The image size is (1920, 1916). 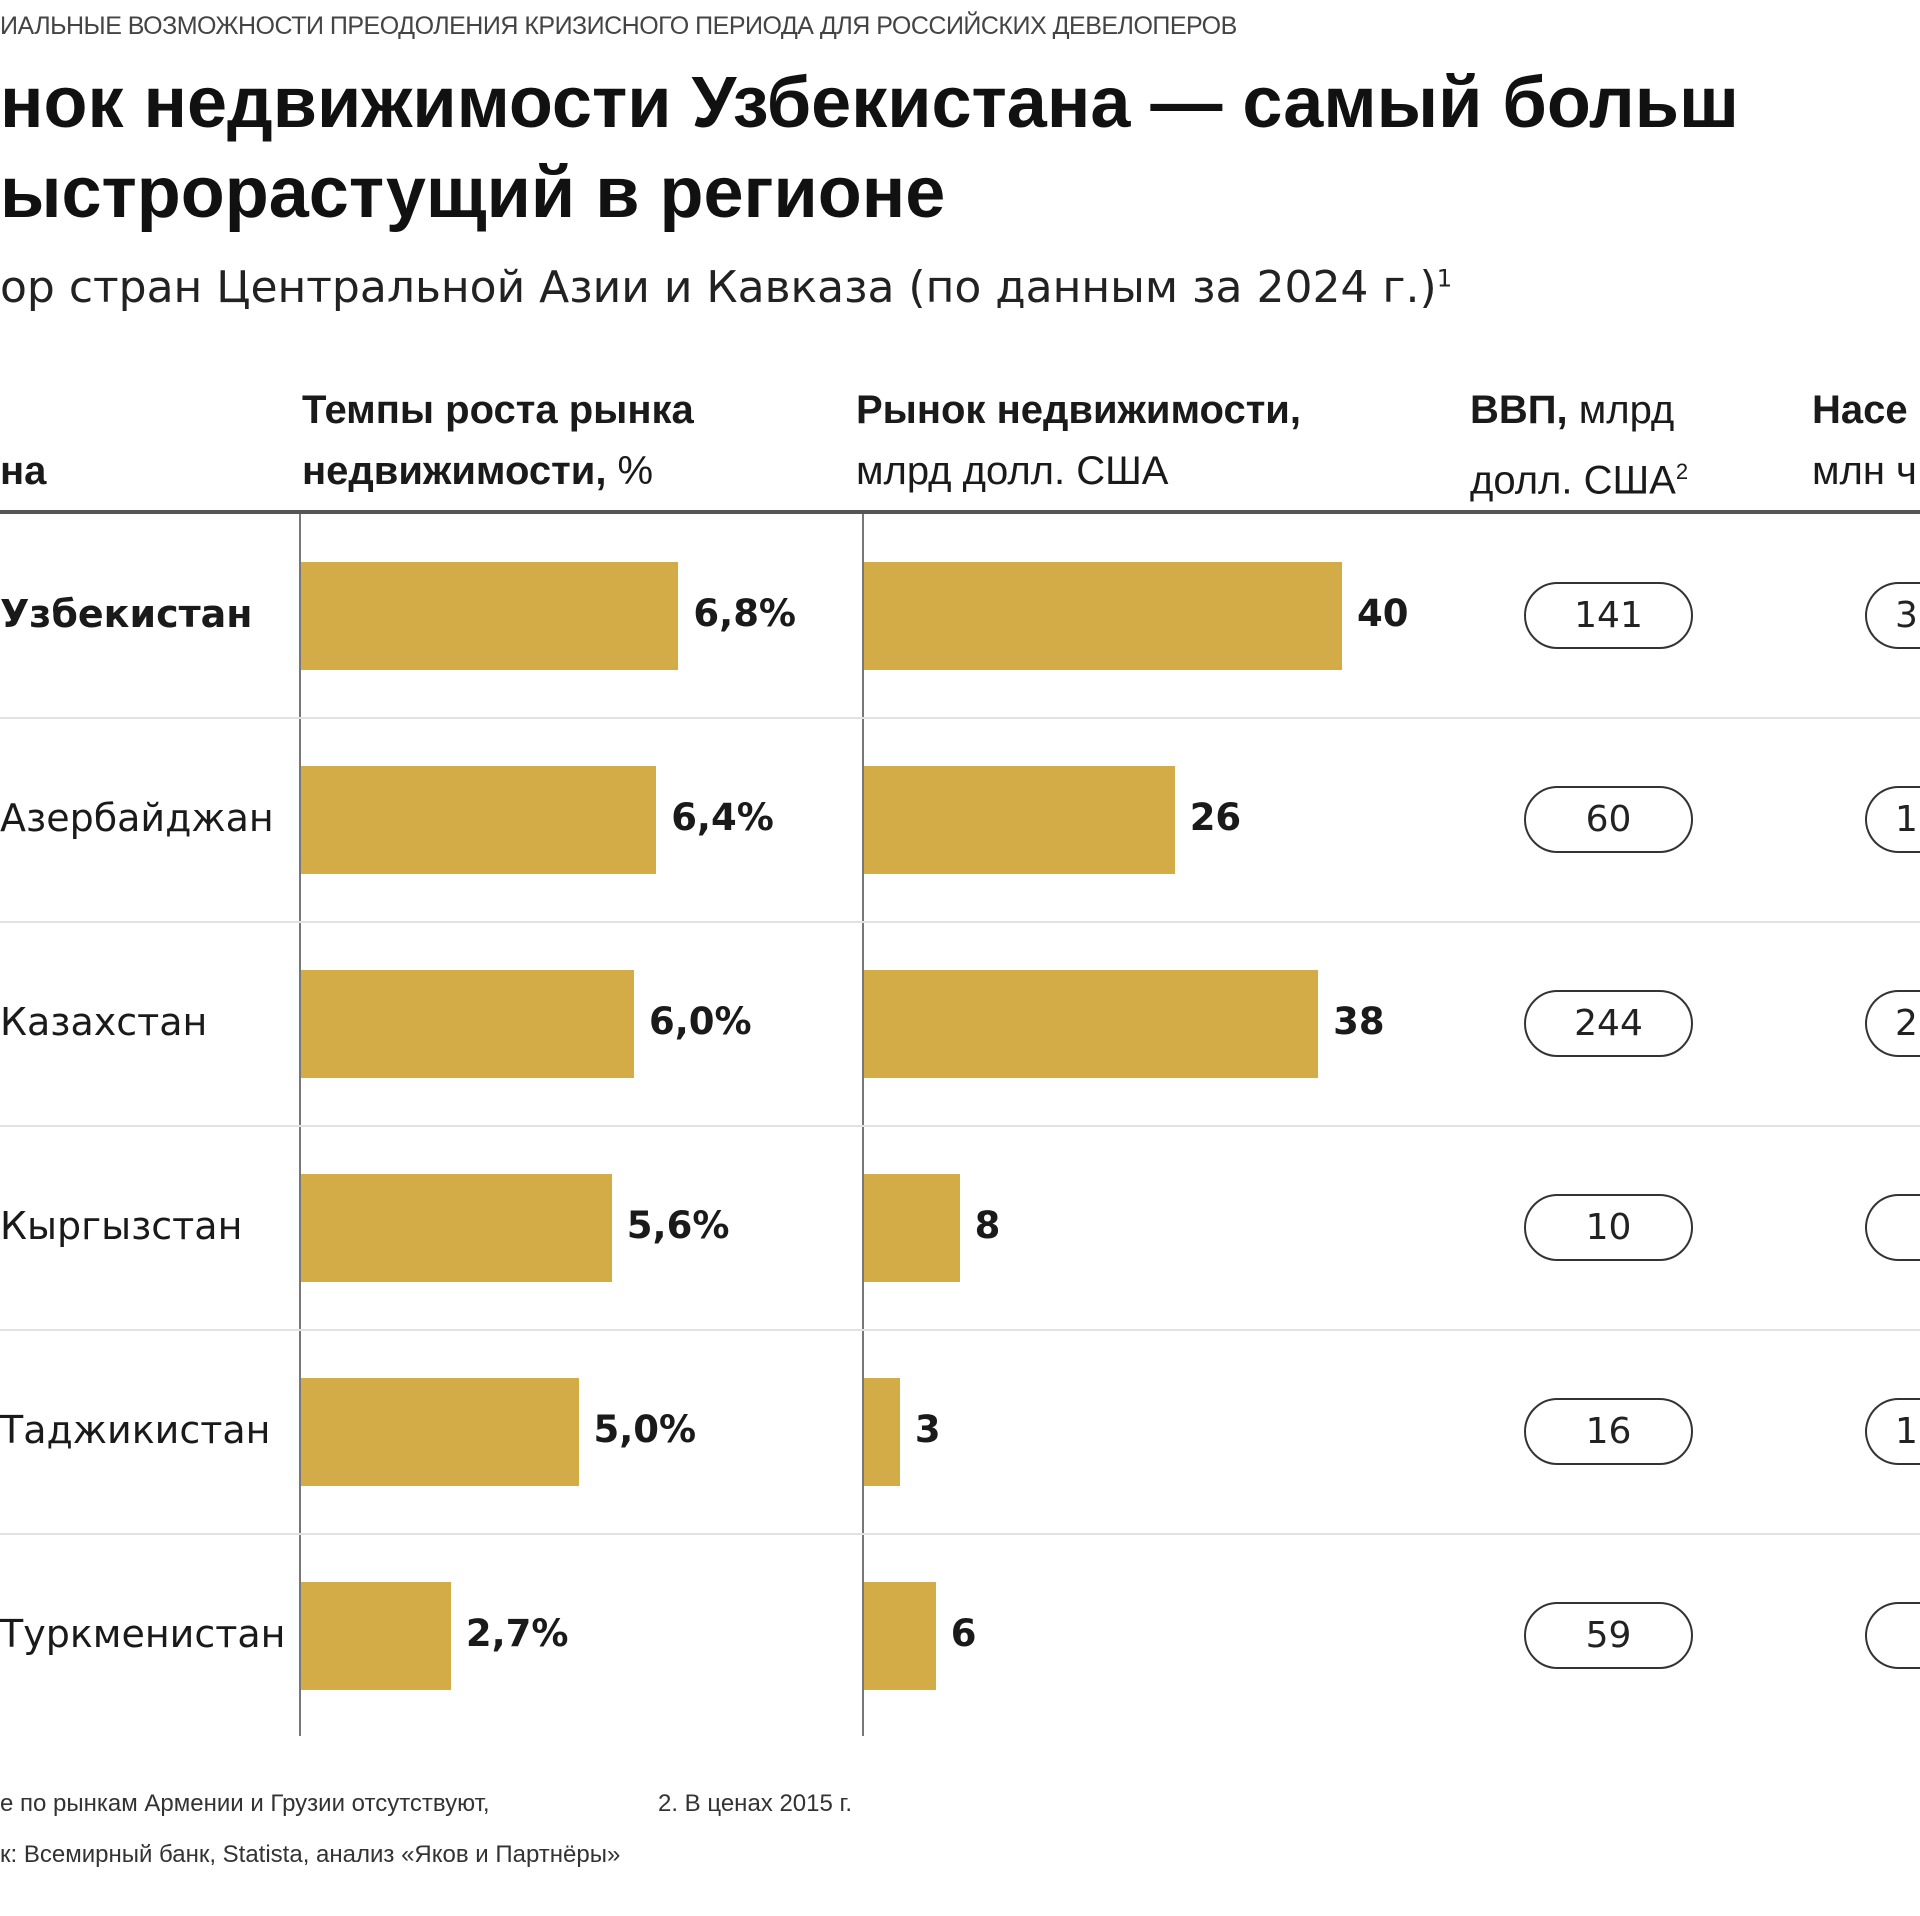 I want to click on country-label: Туркменистан, so click(x=143, y=1634).